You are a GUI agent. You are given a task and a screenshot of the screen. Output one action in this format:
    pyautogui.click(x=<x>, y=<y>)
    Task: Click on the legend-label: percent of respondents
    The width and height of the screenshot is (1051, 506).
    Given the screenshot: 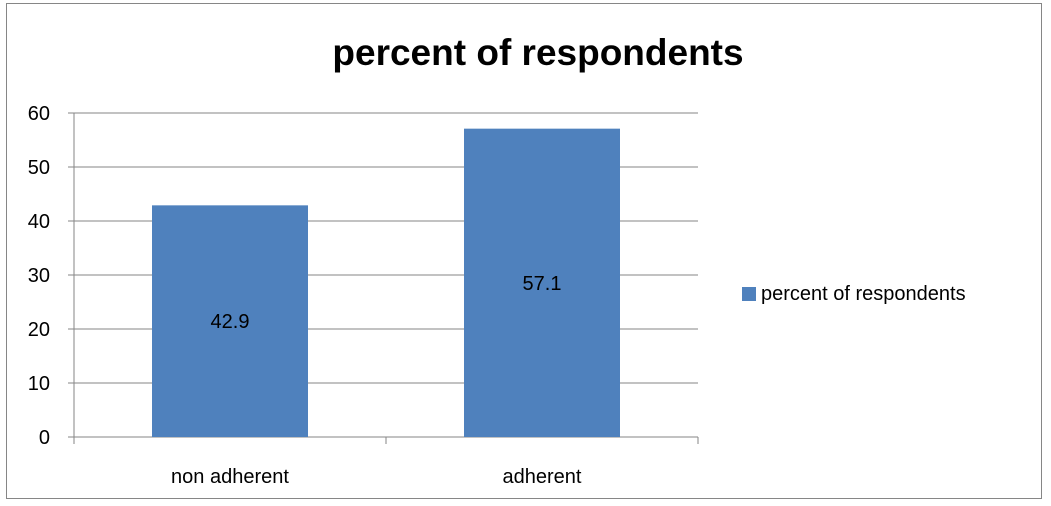 What is the action you would take?
    pyautogui.click(x=863, y=294)
    